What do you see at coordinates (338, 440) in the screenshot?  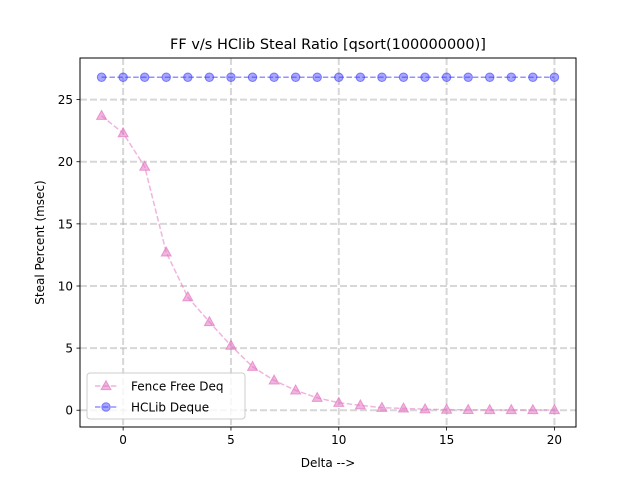 I see `x-tick-label: 10` at bounding box center [338, 440].